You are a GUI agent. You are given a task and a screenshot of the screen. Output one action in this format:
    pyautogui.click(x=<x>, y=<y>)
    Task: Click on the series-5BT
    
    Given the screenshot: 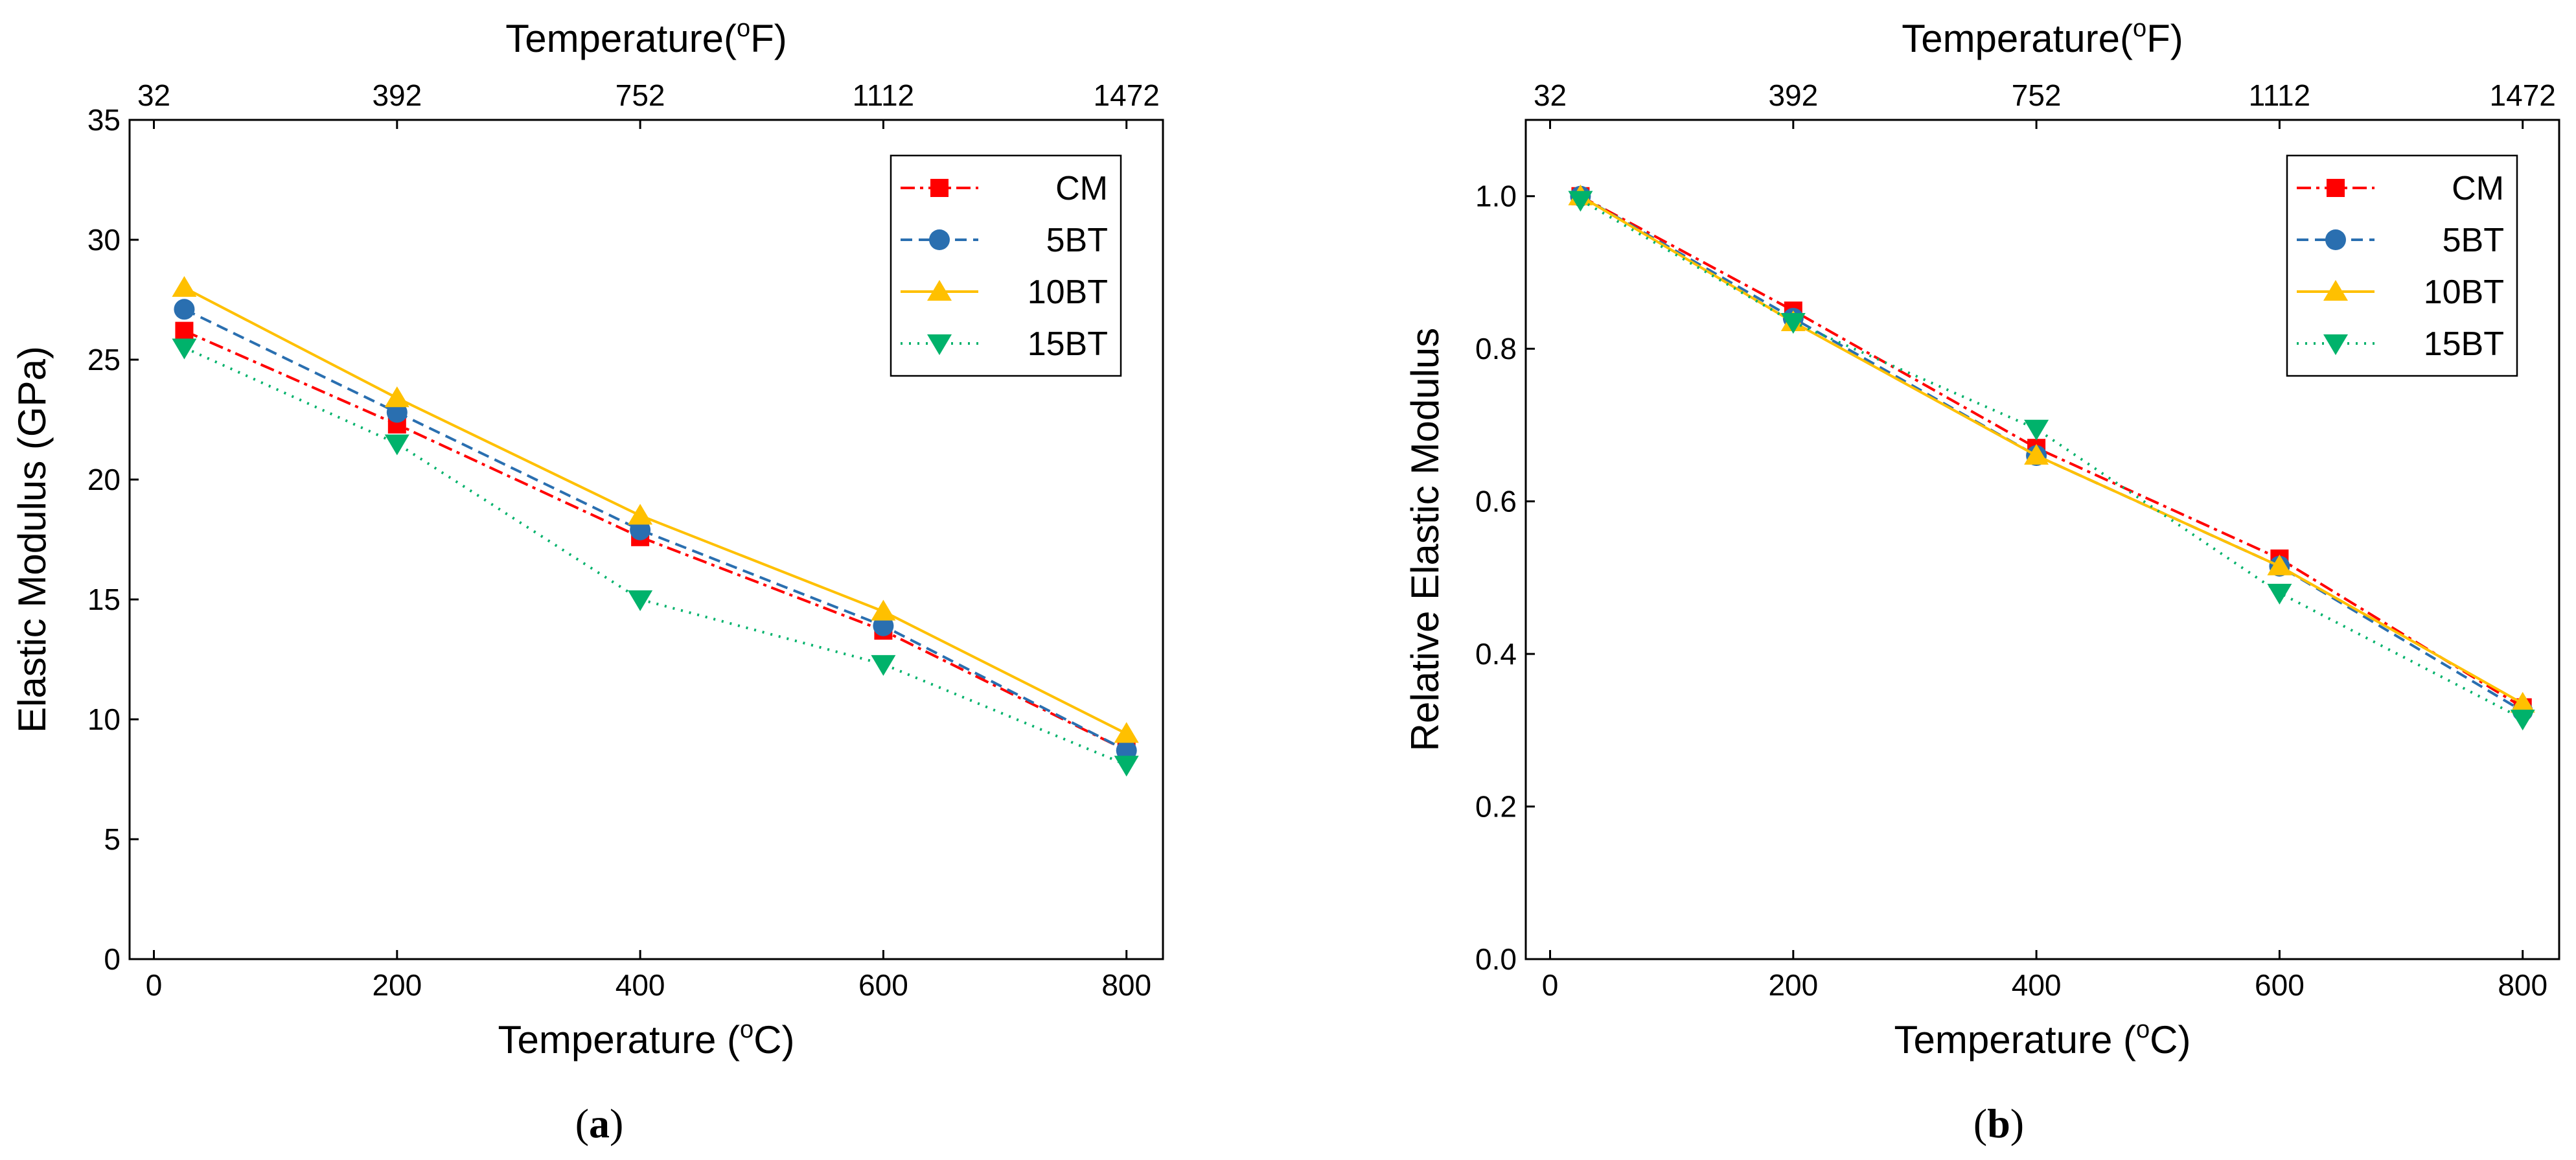 What is the action you would take?
    pyautogui.click(x=655, y=530)
    